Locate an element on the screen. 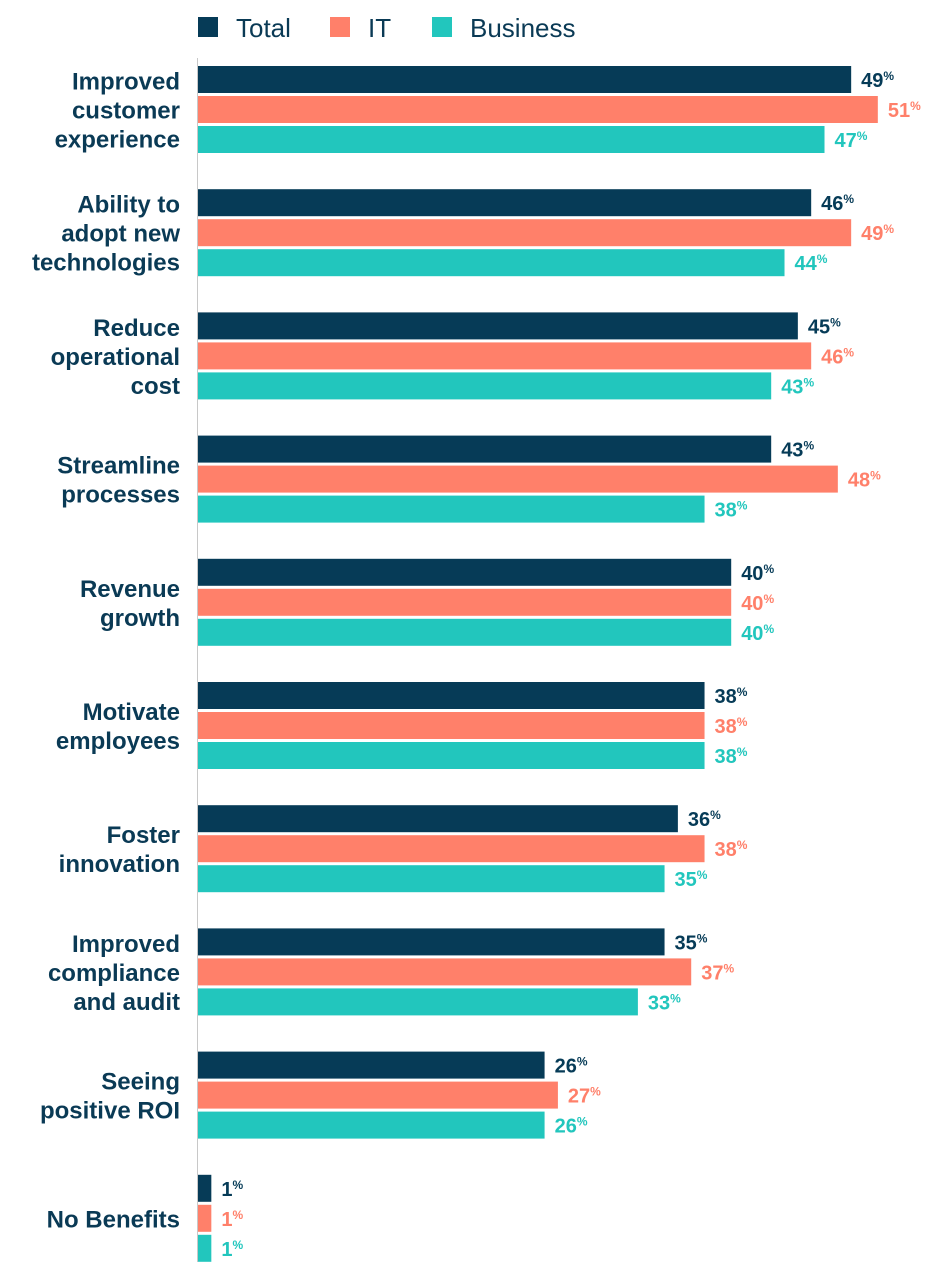 This screenshot has height=1262, width=934. value-label-total-improved-customer-experience: 49% is located at coordinates (877, 80).